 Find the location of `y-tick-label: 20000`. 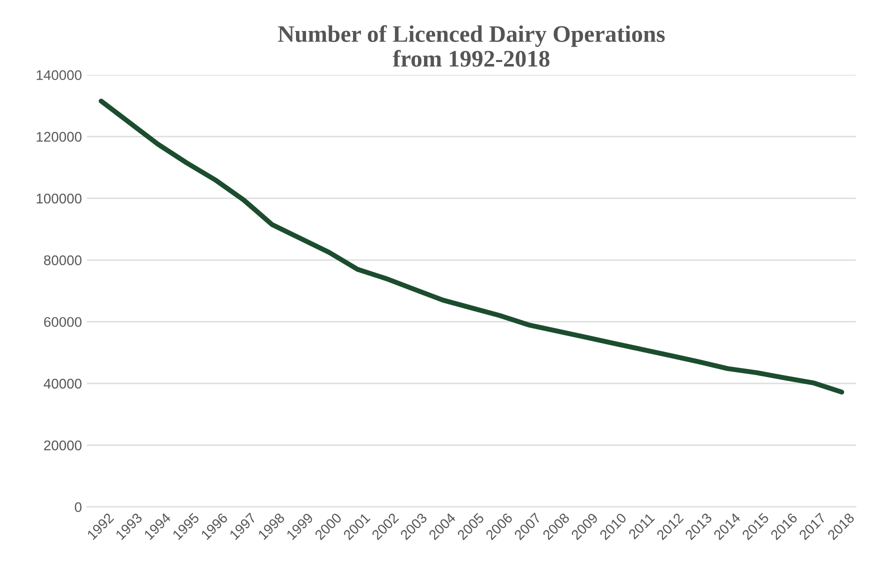

y-tick-label: 20000 is located at coordinates (63, 445).